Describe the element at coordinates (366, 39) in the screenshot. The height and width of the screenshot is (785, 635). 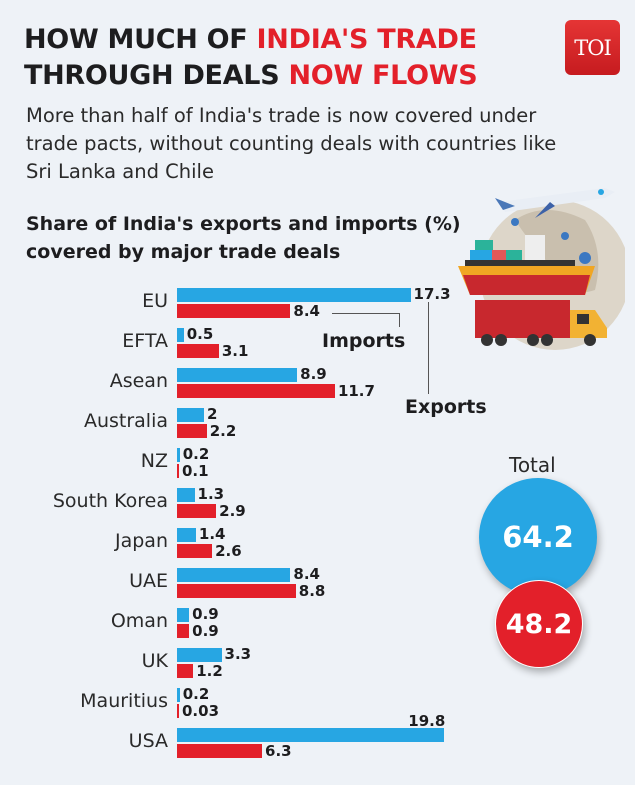
I see `headline-line1-red: INDIA'S TRADE` at that location.